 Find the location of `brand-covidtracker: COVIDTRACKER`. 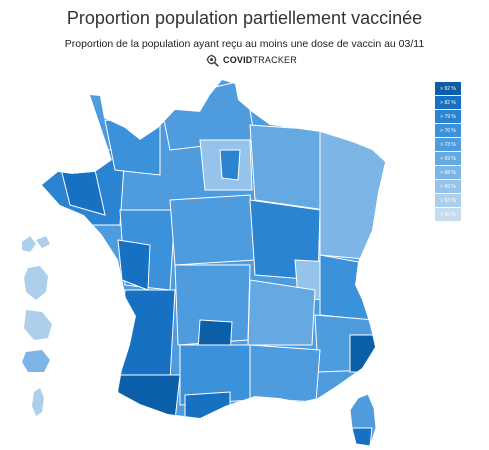

brand-covidtracker: COVIDTRACKER is located at coordinates (251, 60).